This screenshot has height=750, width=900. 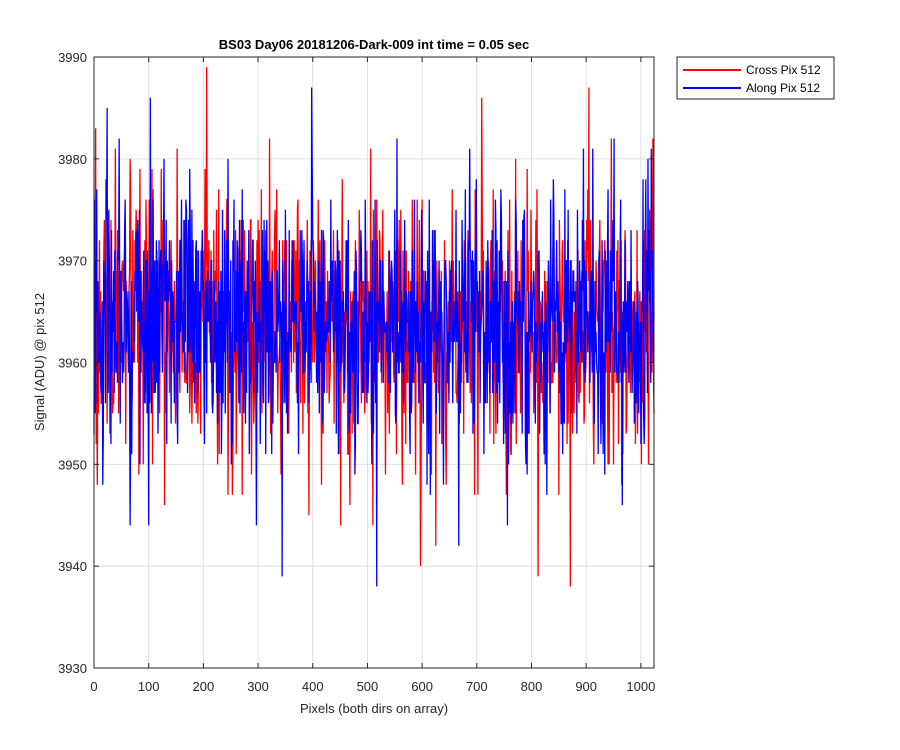 What do you see at coordinates (93, 686) in the screenshot?
I see `x-tick-label: 0` at bounding box center [93, 686].